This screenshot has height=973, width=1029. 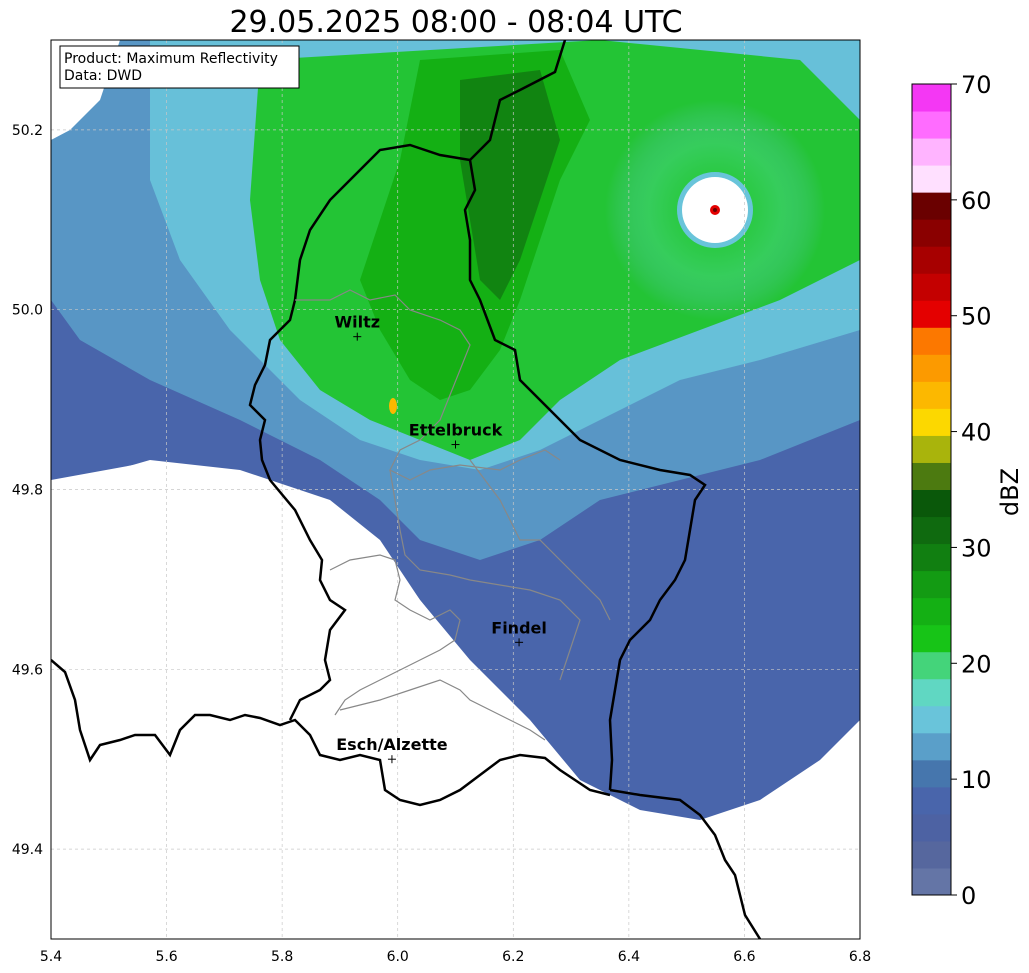 What do you see at coordinates (357, 322) in the screenshot?
I see `city-label: Wiltz` at bounding box center [357, 322].